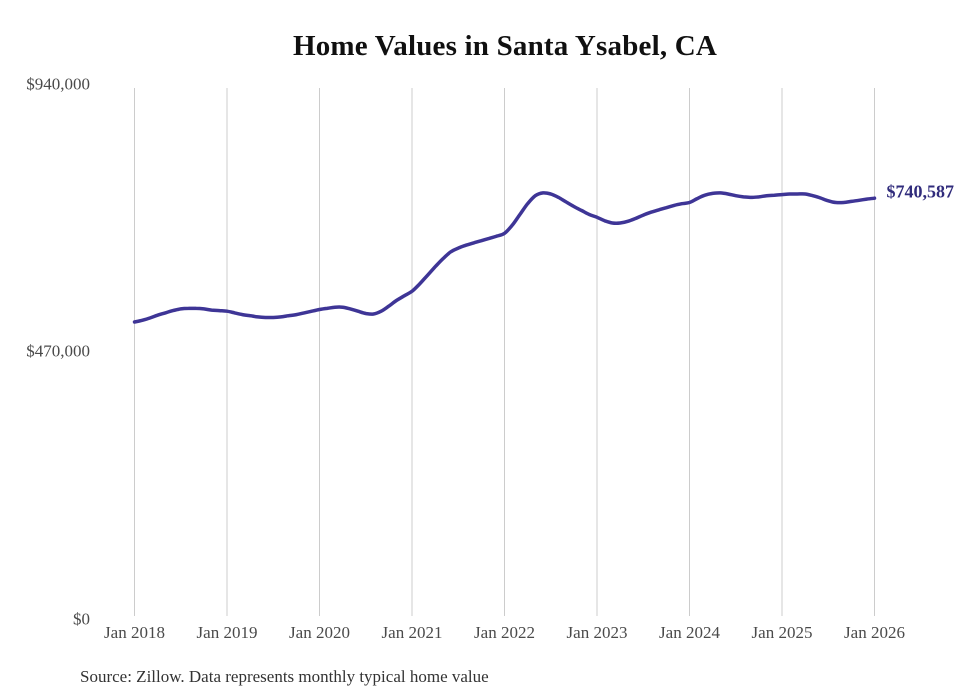 The height and width of the screenshot is (699, 980). What do you see at coordinates (319, 632) in the screenshot?
I see `x-tick-label: Jan 2020` at bounding box center [319, 632].